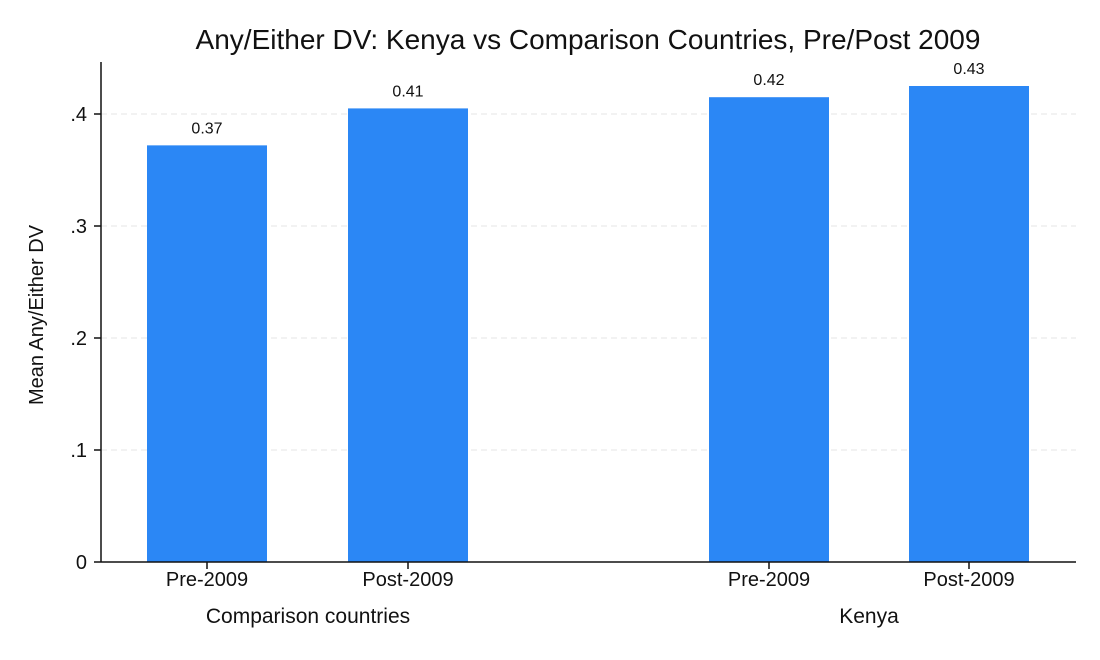  I want to click on bar-value-label: 0.37, so click(206, 128).